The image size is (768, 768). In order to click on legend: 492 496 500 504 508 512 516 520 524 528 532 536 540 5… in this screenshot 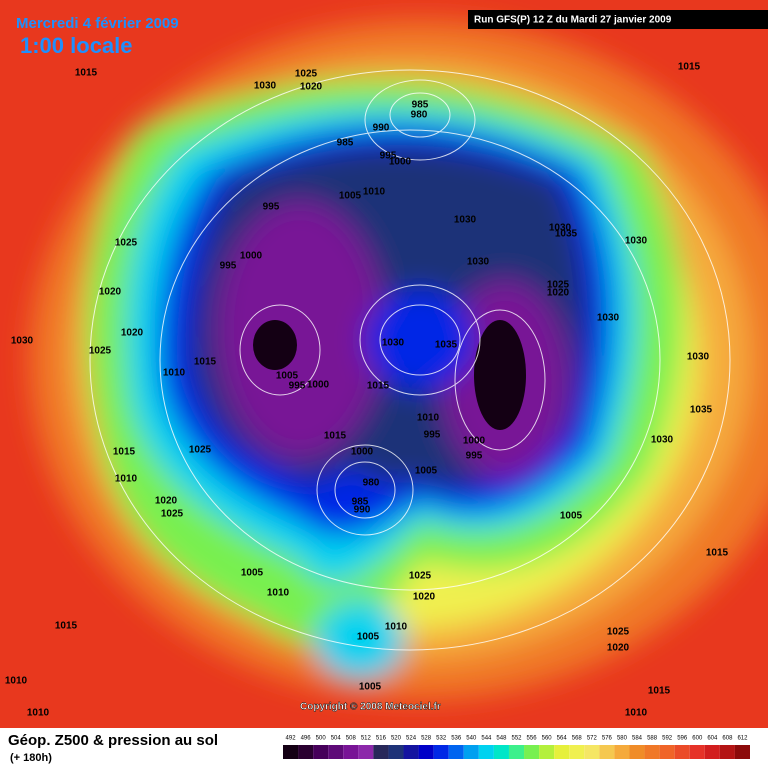, I will do `click(516, 747)`.